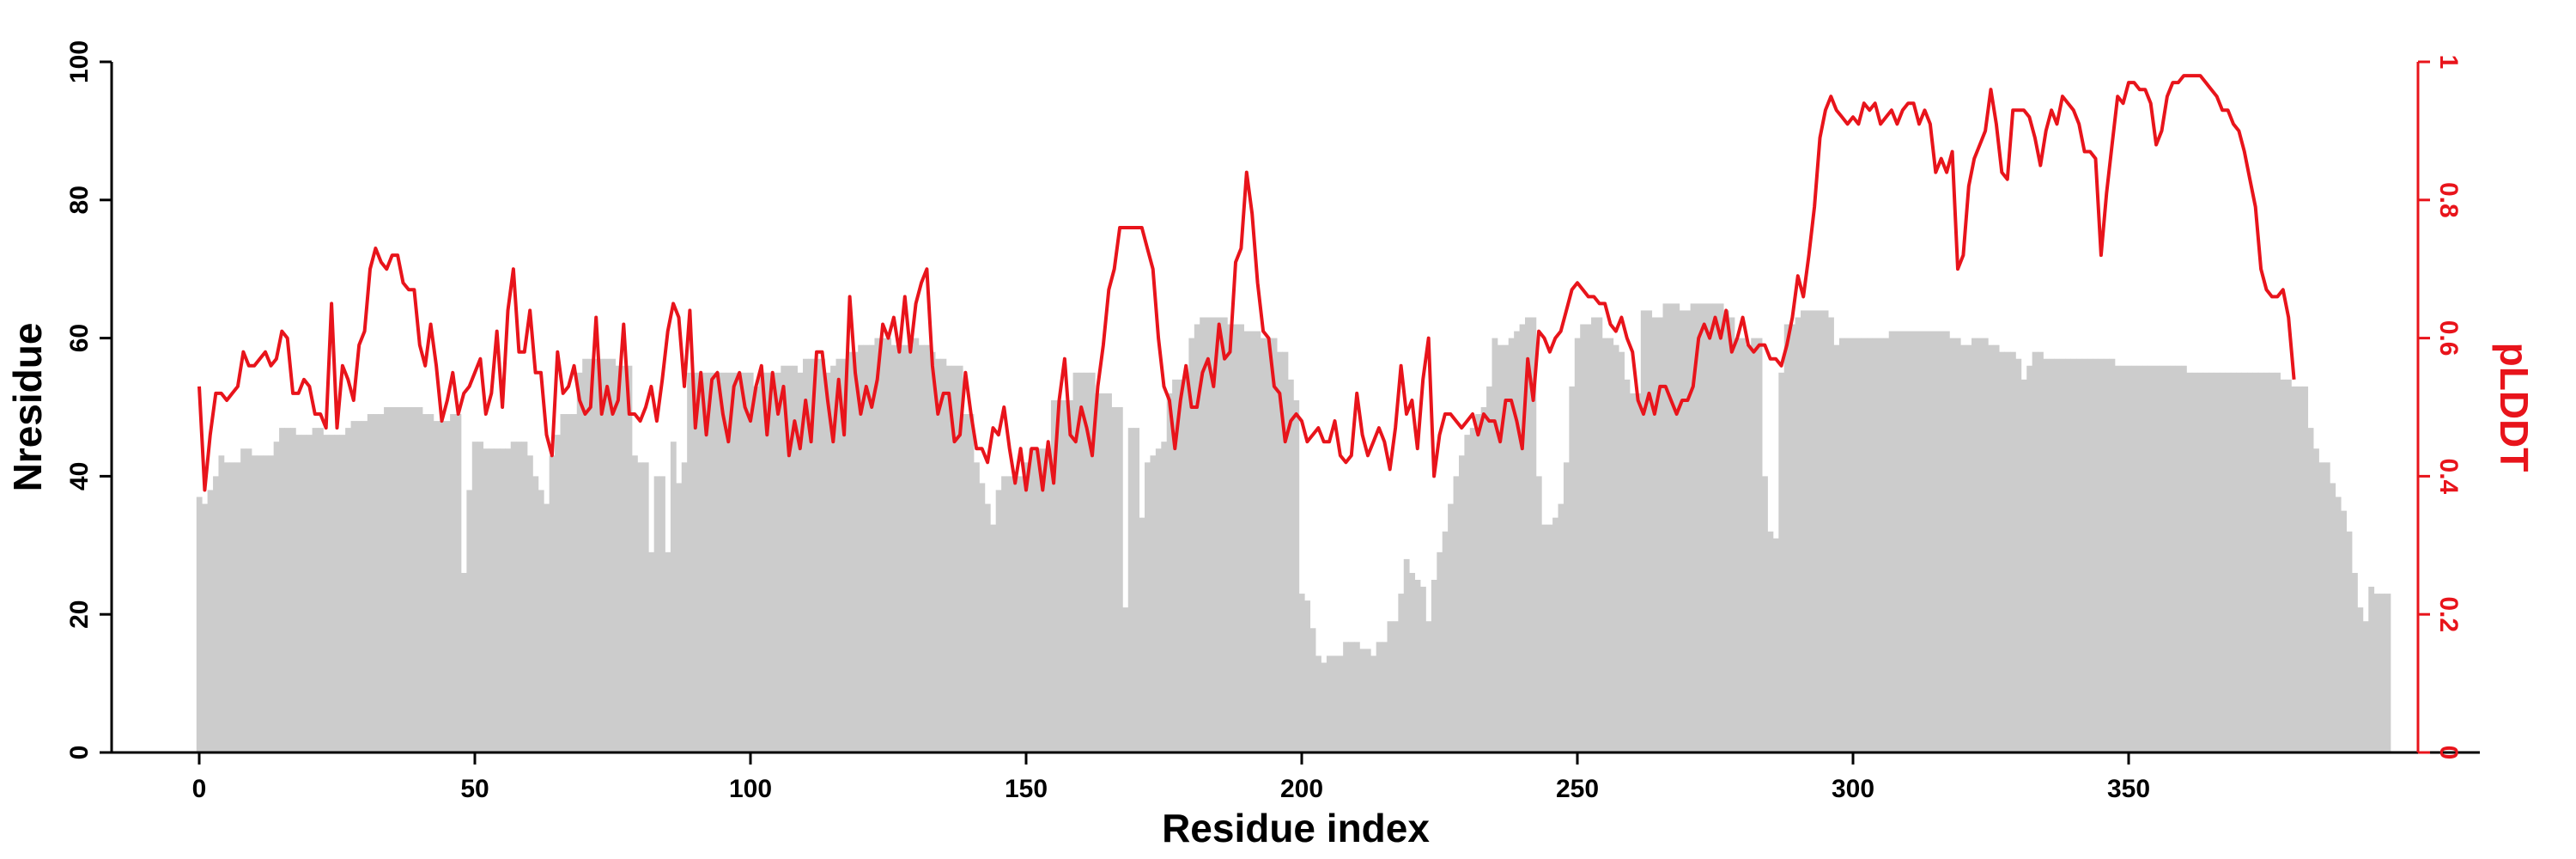  I want to click on y2-tick-label: 0.2, so click(2449, 614).